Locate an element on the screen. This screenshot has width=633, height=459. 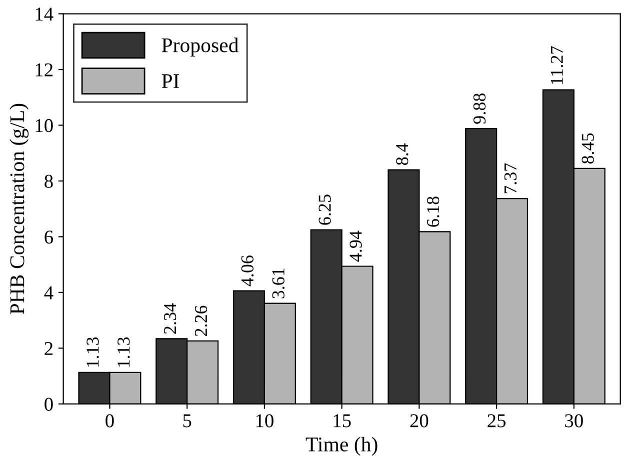
x-tick-label: 30 is located at coordinates (574, 421).